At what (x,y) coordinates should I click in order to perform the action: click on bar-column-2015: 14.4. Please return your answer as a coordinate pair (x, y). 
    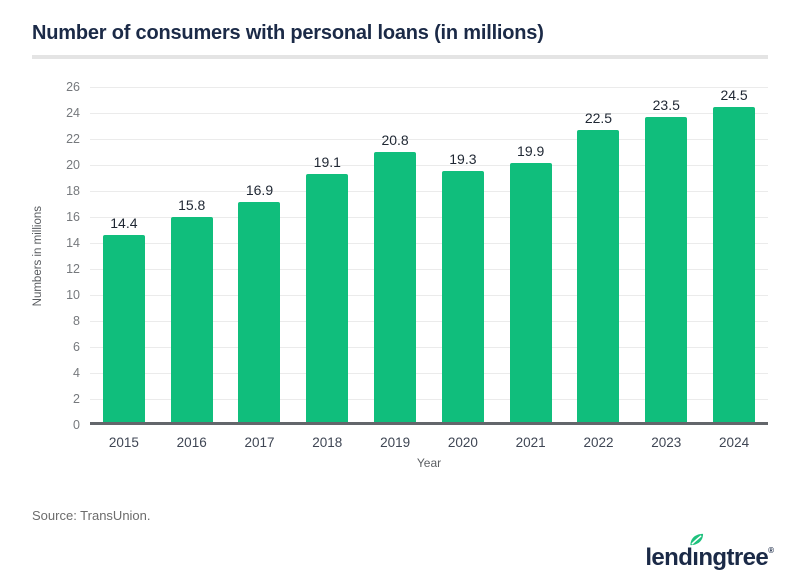
    Looking at the image, I should click on (124, 254).